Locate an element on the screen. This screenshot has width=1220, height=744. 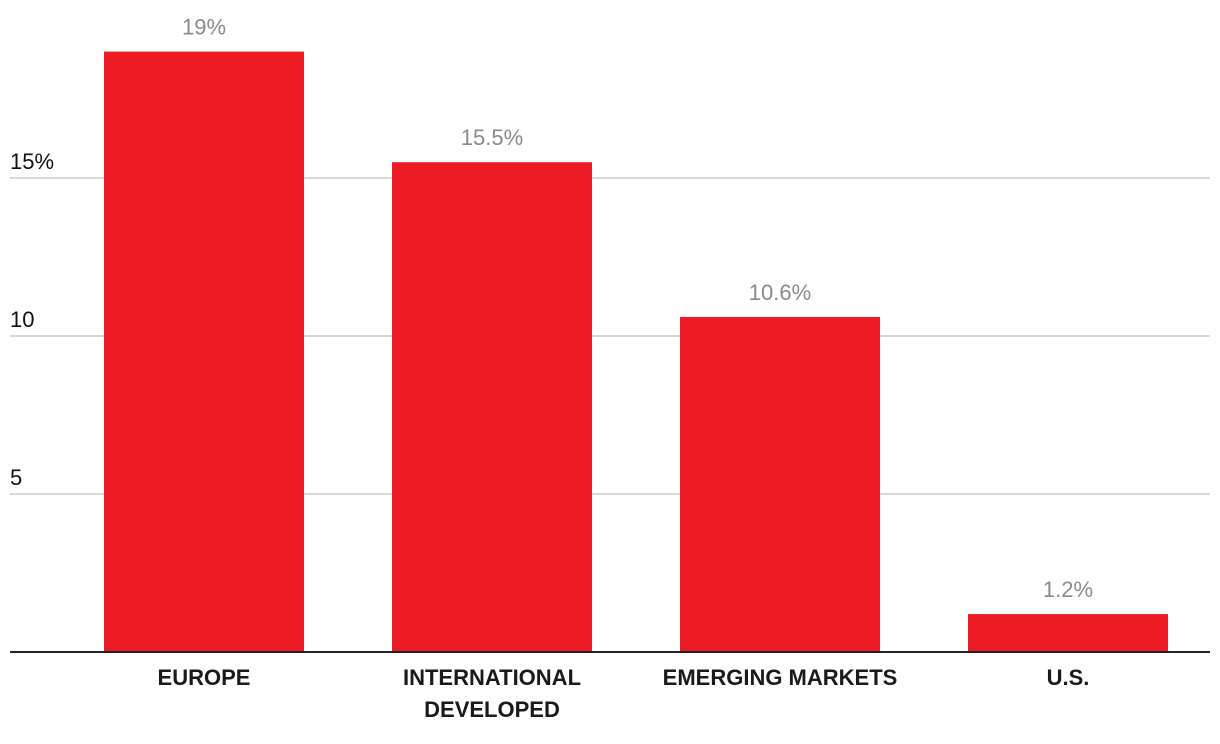
x-tick-label: EMERGING MARKETS is located at coordinates (780, 677).